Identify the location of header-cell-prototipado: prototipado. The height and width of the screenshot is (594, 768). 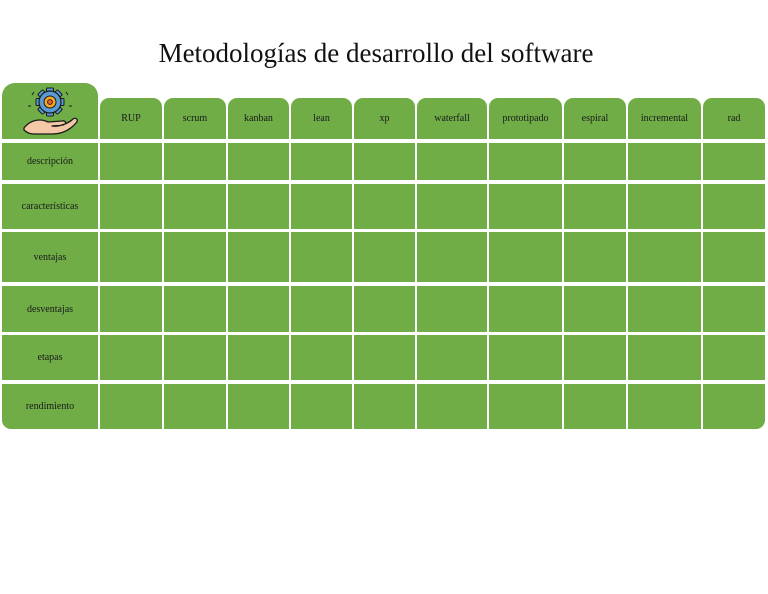
(525, 118).